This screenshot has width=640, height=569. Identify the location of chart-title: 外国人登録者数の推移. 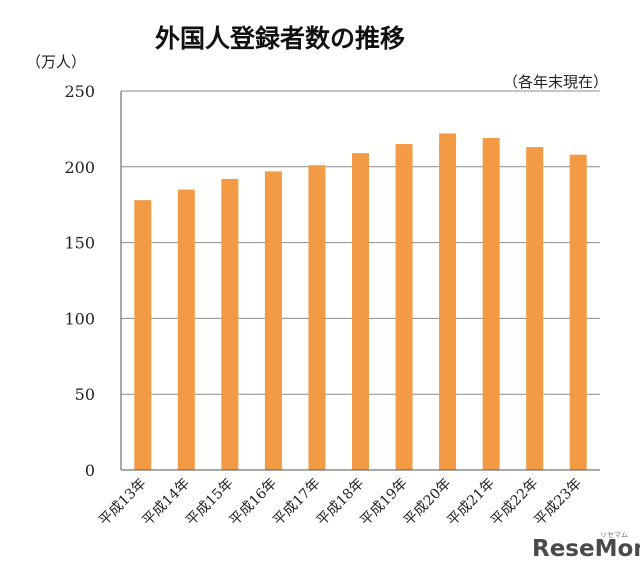
(280, 38).